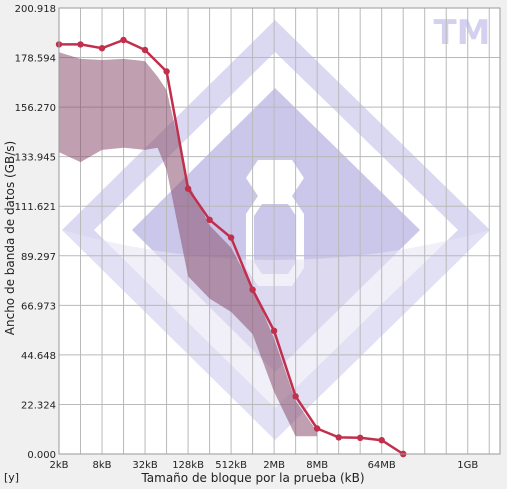 The height and width of the screenshot is (489, 507). What do you see at coordinates (461, 33) in the screenshot?
I see `watermark-text: TM` at bounding box center [461, 33].